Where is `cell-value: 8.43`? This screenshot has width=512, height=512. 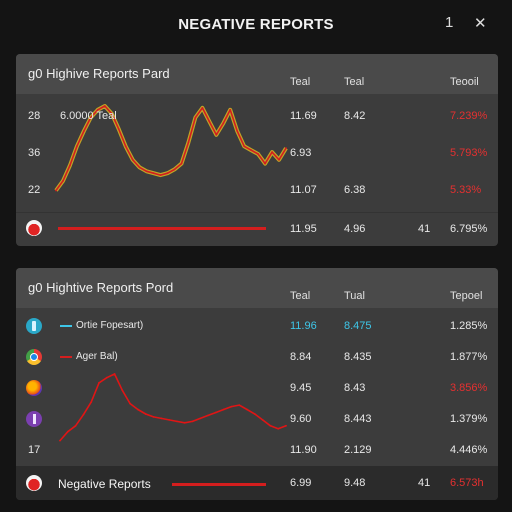 cell-value: 8.43 is located at coordinates (355, 388).